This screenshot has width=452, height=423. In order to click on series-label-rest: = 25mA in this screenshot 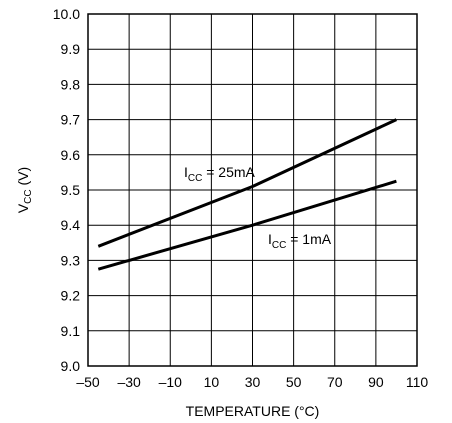, I will do `click(228, 172)`.